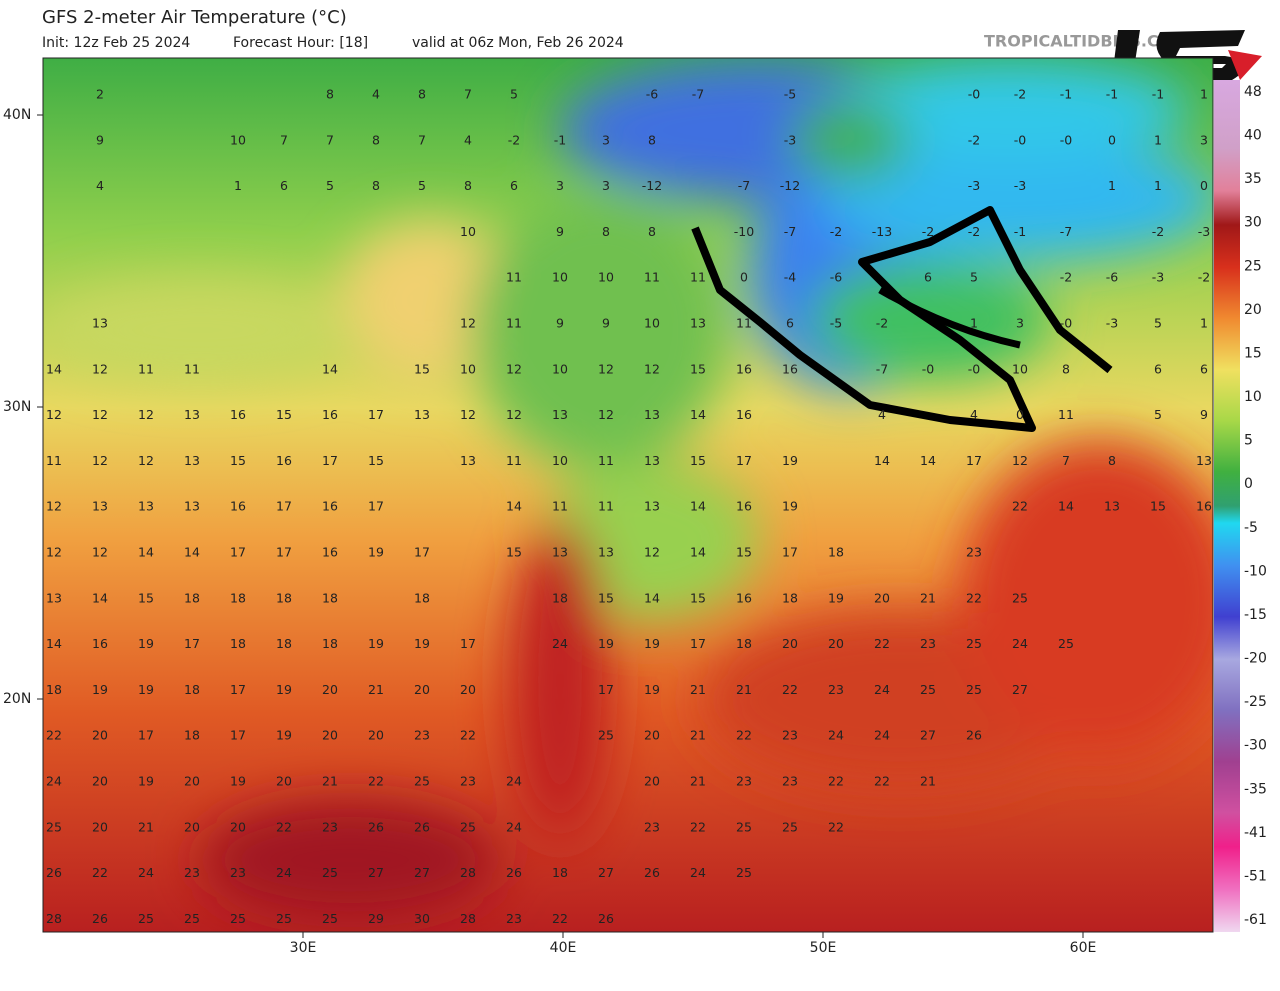 Image resolution: width=1280 pixels, height=991 pixels. I want to click on temperature-label: 17, so click(238, 552).